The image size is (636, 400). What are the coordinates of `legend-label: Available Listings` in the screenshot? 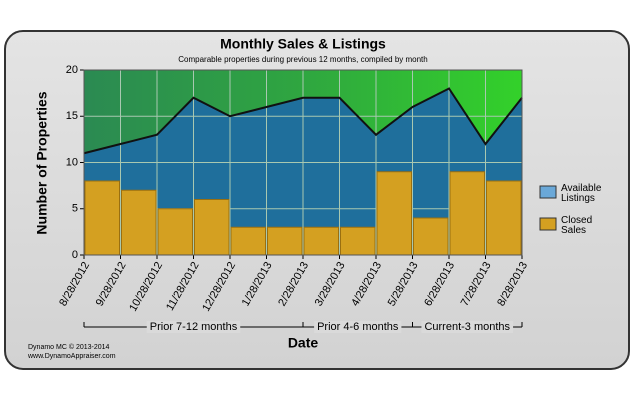 It's located at (581, 193).